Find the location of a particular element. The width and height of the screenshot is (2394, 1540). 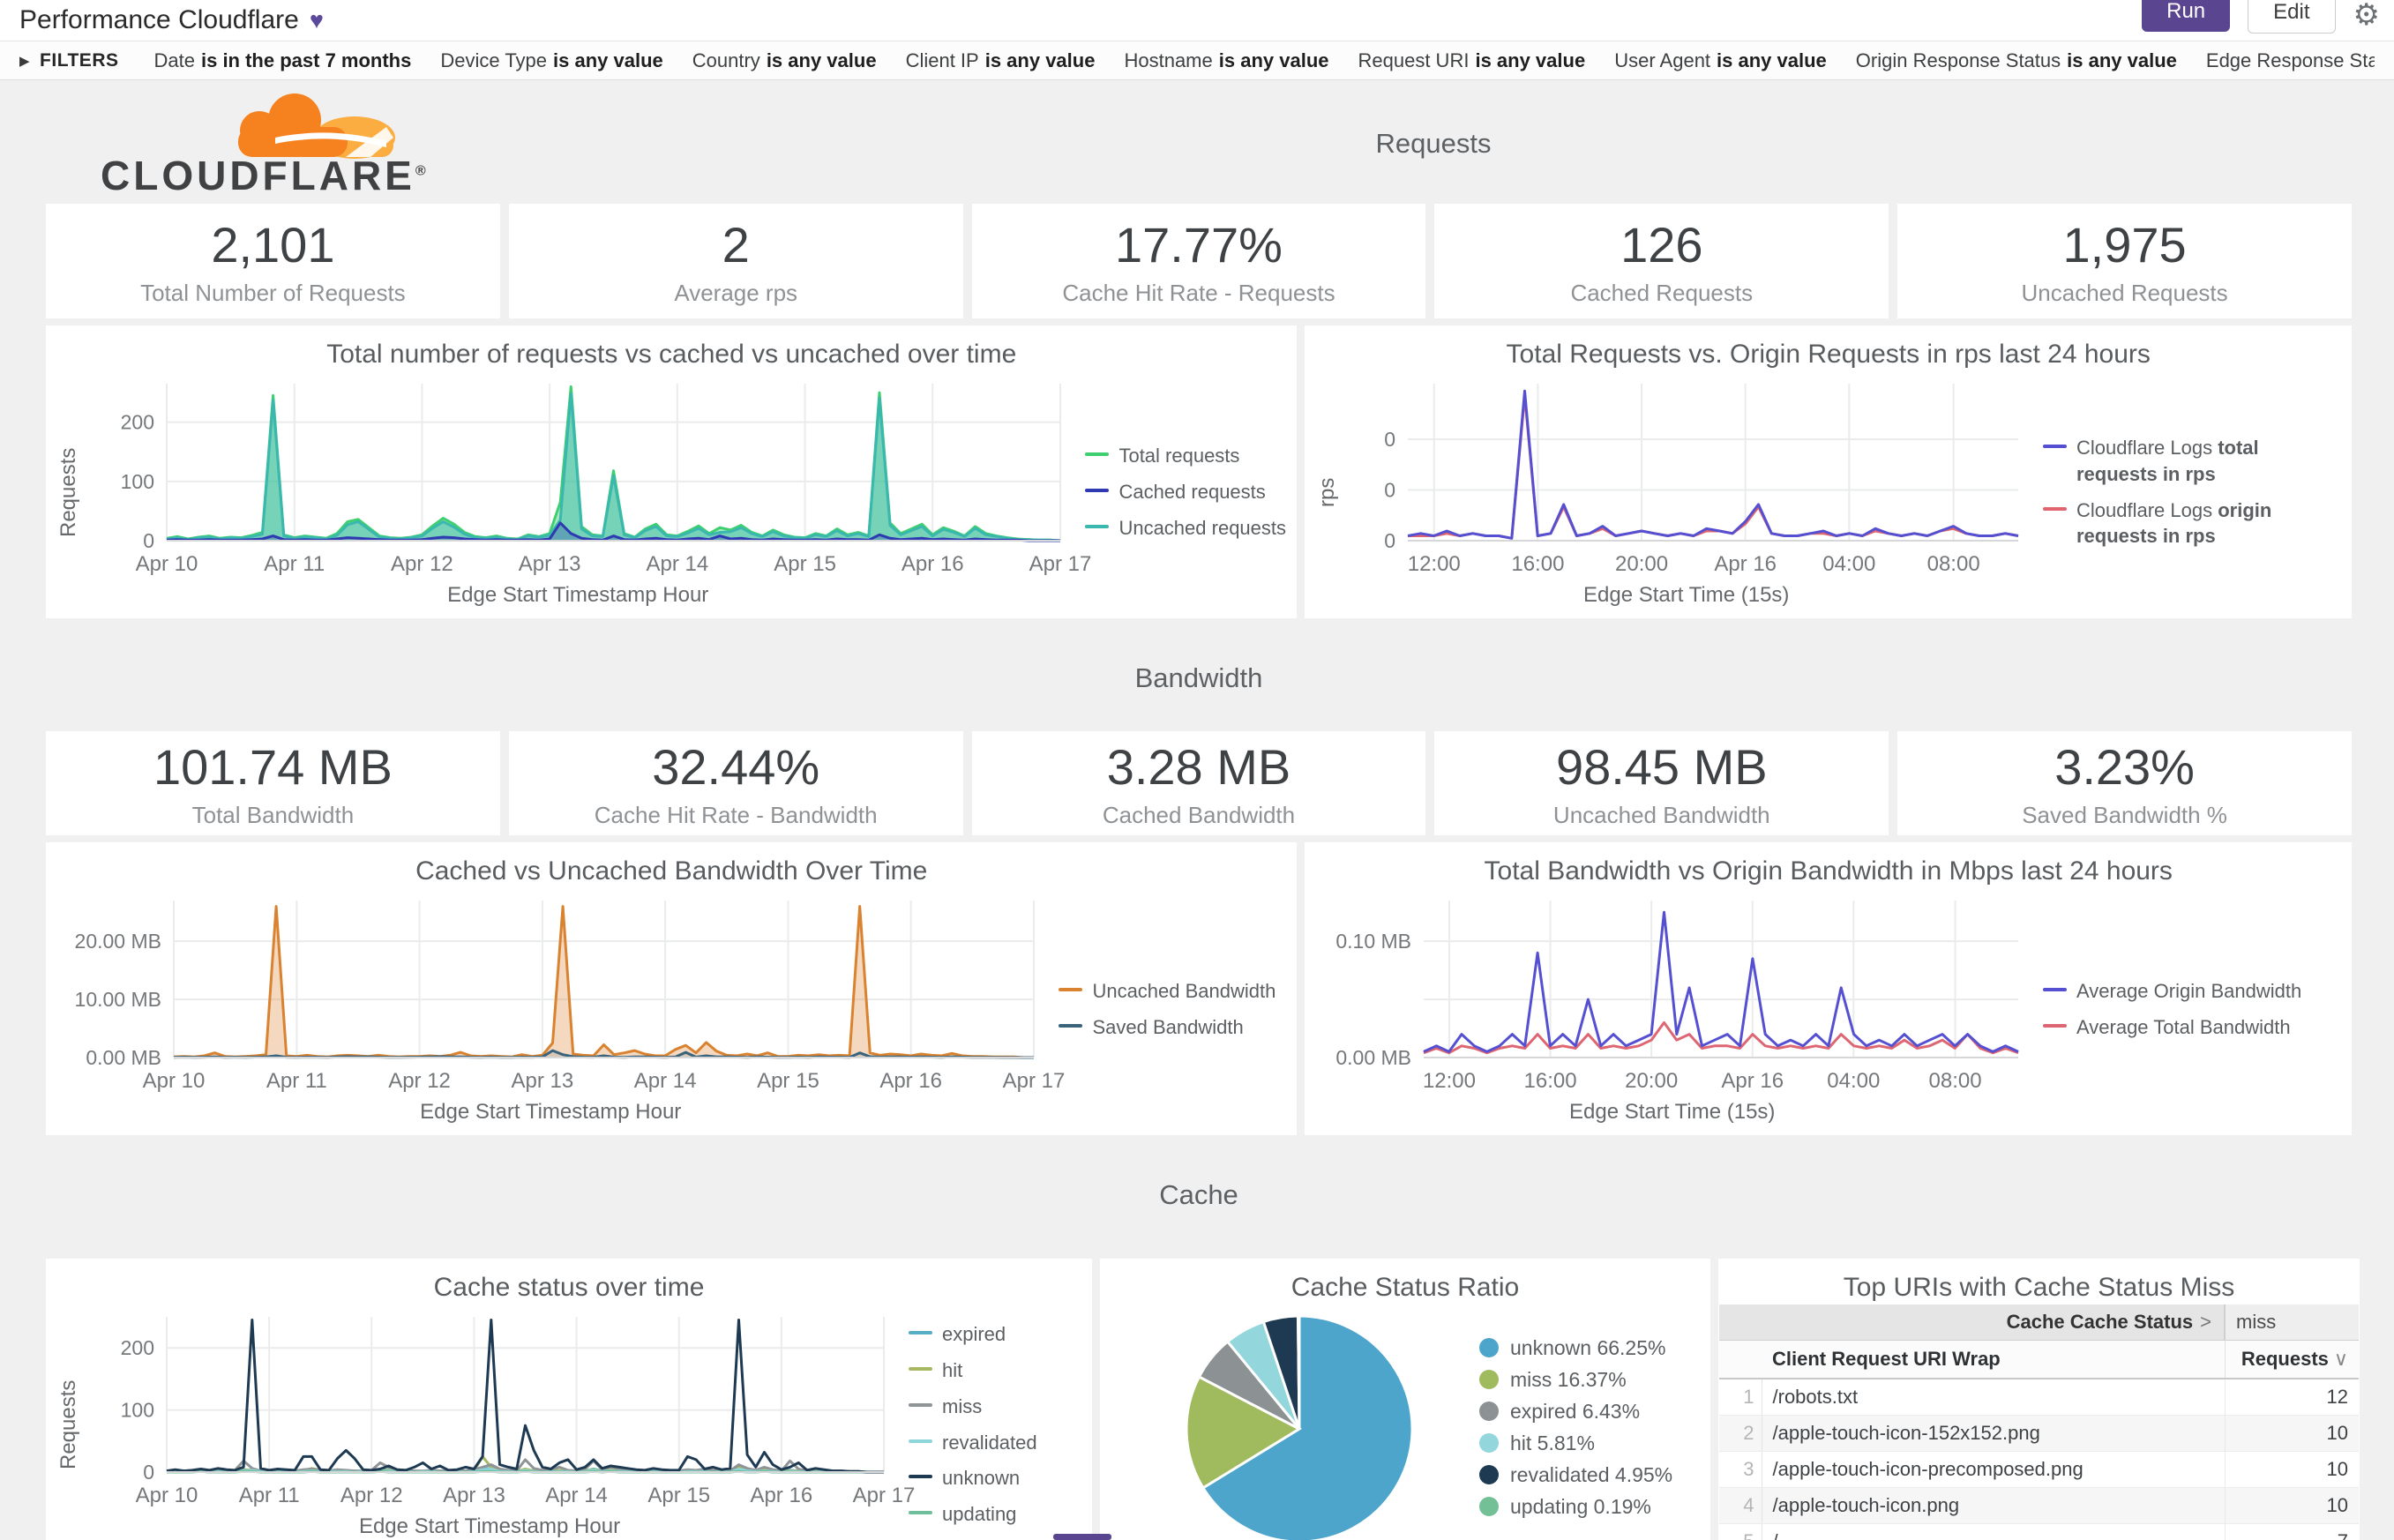

table-title: Top URIs with Cache Status Miss is located at coordinates (2039, 1287).